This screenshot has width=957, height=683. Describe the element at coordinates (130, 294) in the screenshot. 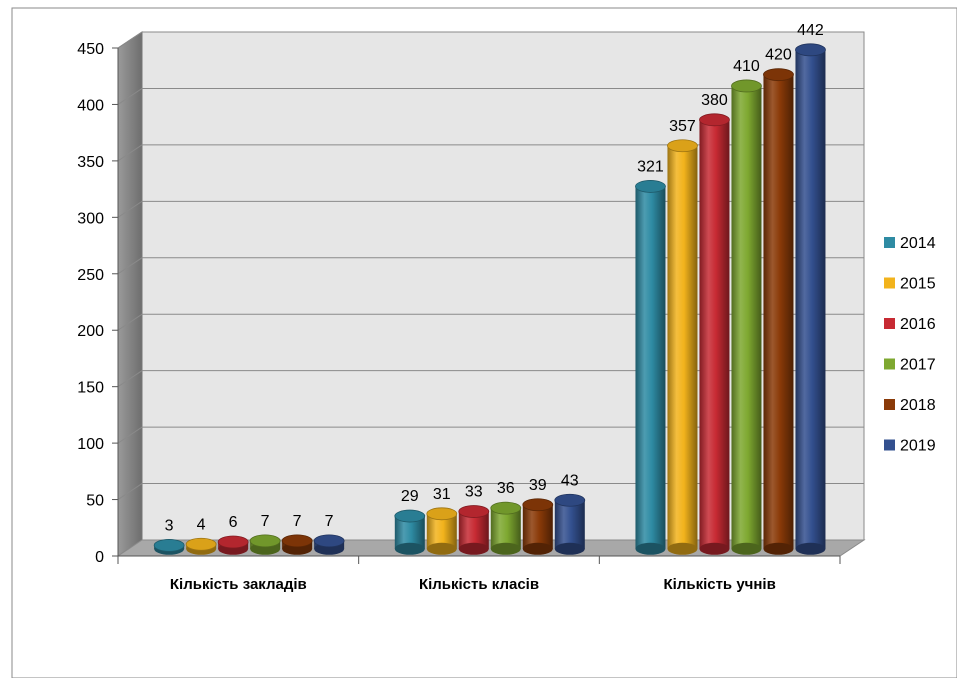

I see `side-wall` at that location.